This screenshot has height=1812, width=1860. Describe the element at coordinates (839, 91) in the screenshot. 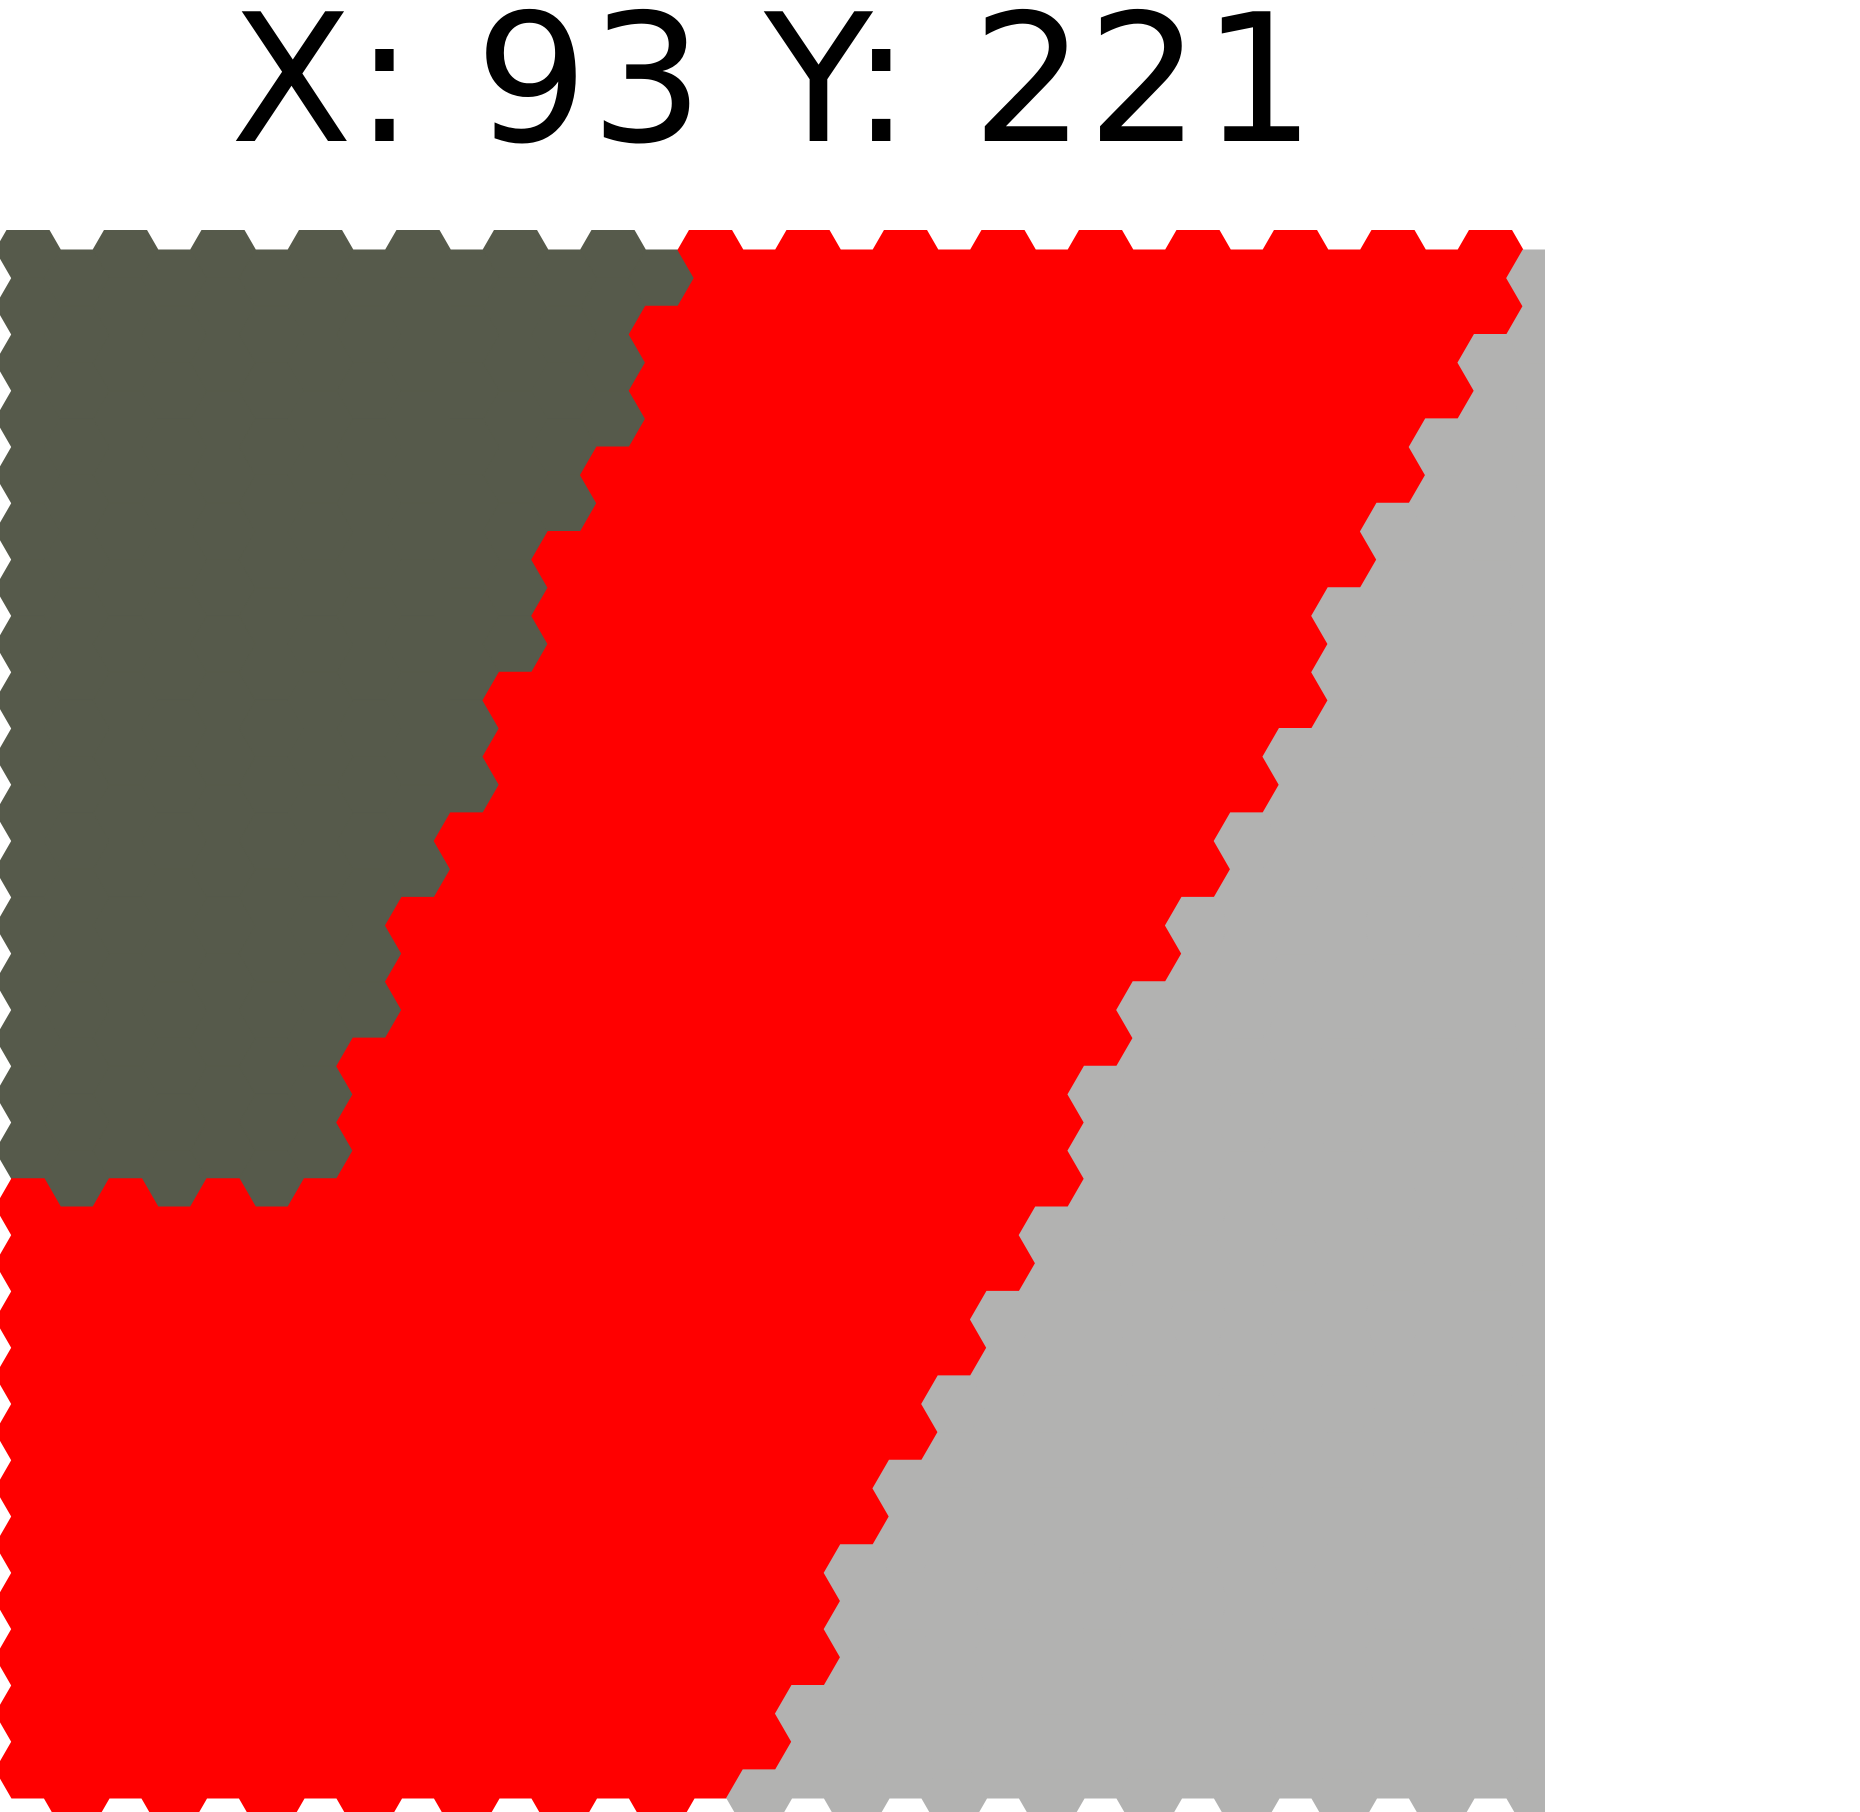

I see `y-label: Y:` at that location.